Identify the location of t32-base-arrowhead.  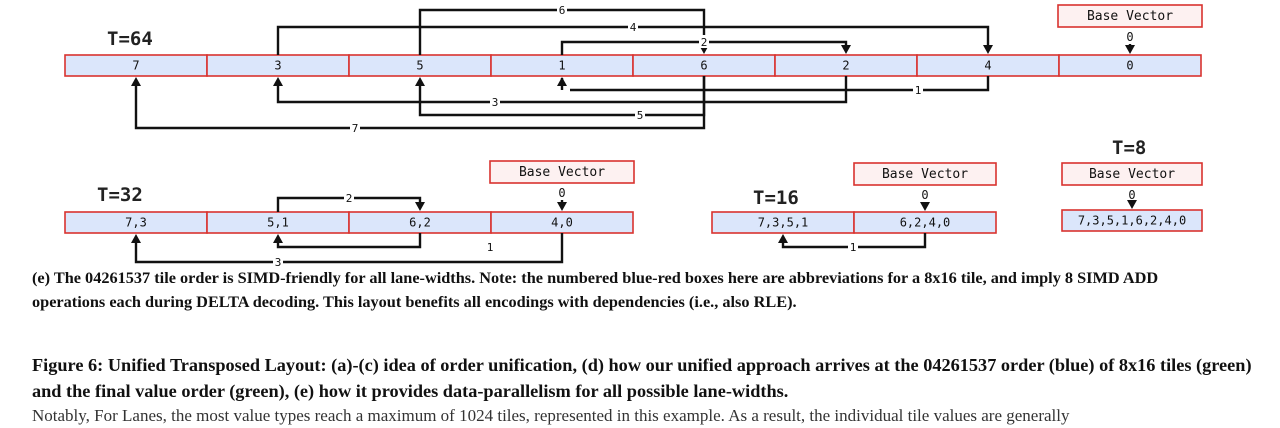
(562, 206).